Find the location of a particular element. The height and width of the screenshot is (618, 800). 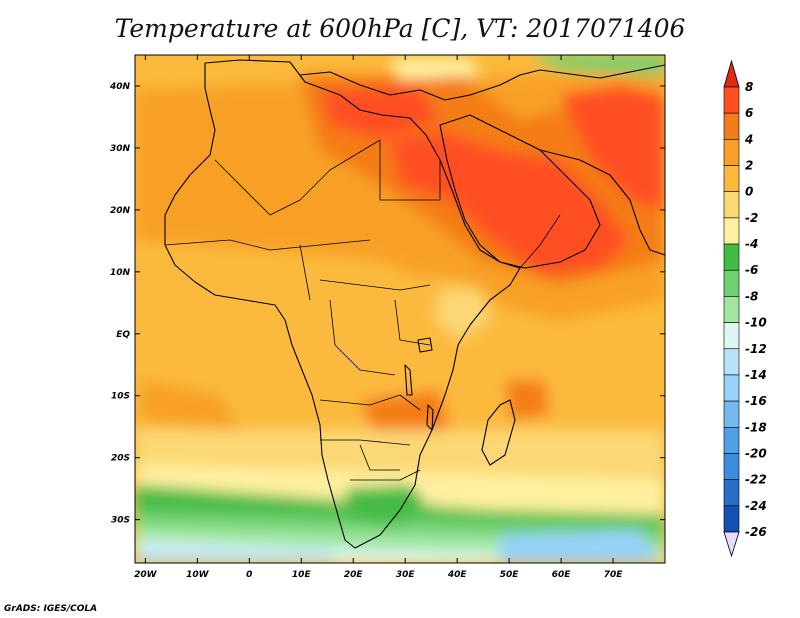

asia-coastline is located at coordinates (602, 202).